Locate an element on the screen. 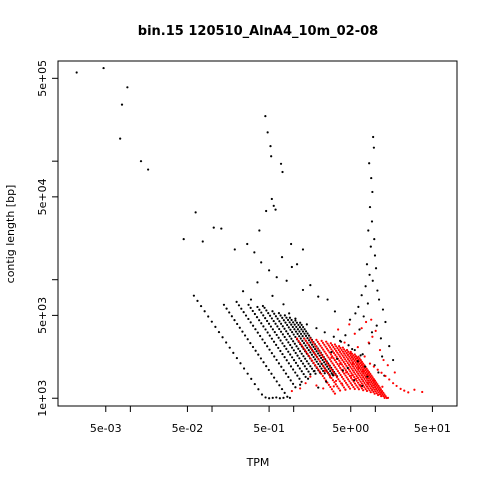 The image size is (480, 480). y-tick-label: 5e+05 is located at coordinates (42, 78).